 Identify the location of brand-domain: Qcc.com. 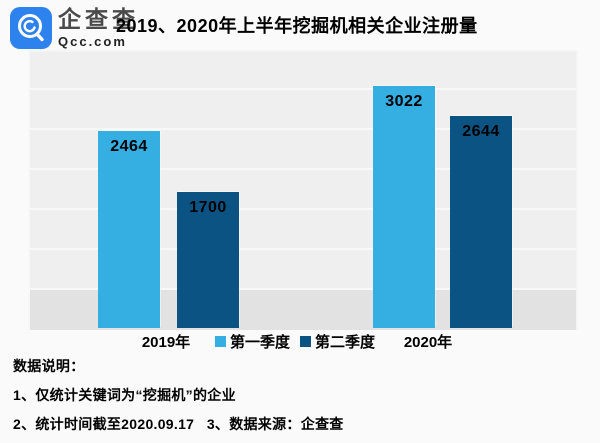
(92, 41).